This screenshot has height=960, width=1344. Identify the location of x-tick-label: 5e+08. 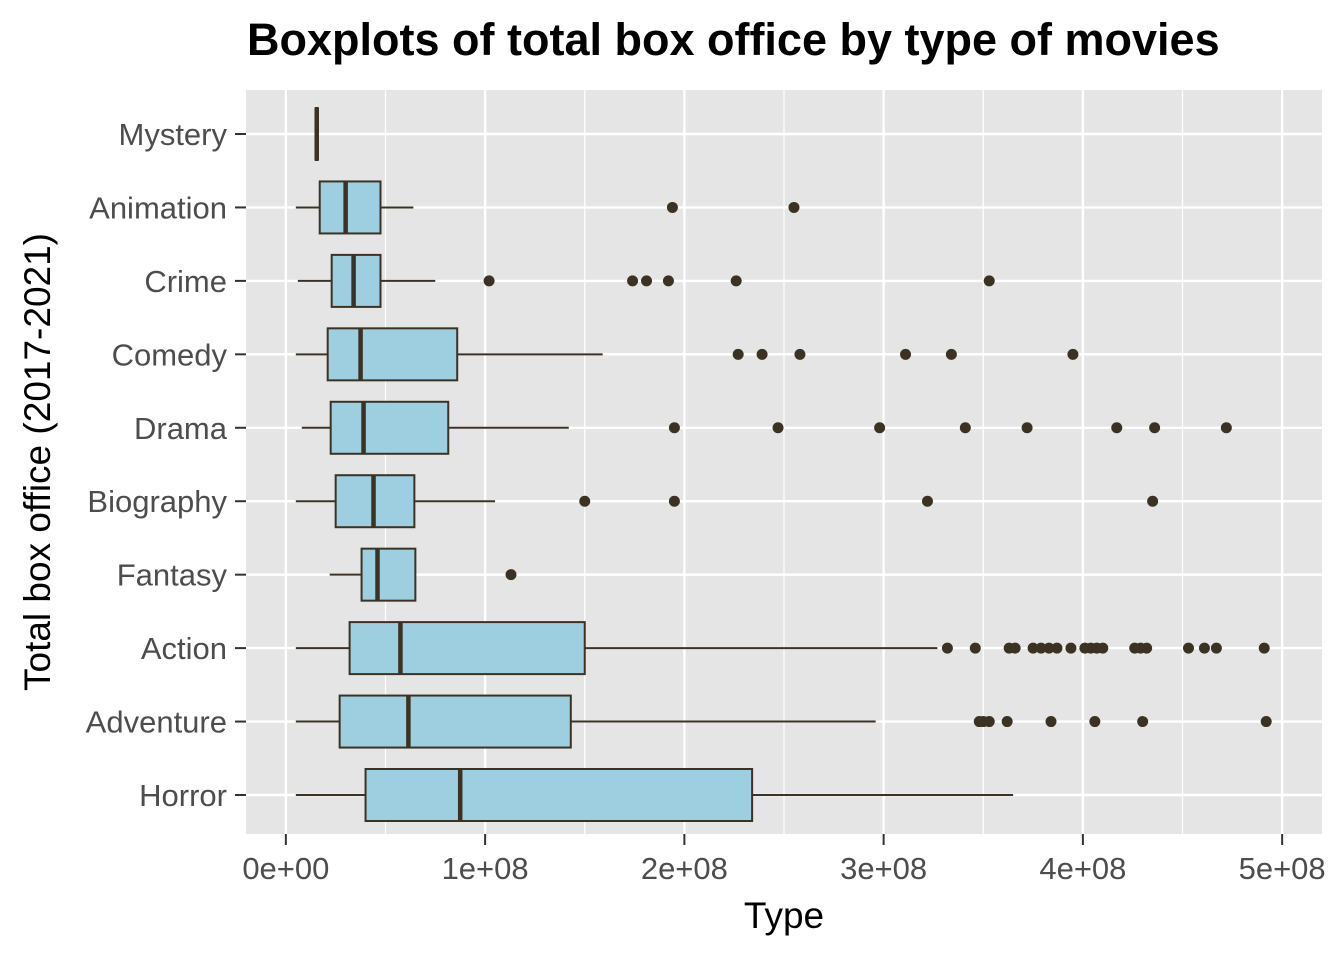
(1282, 868).